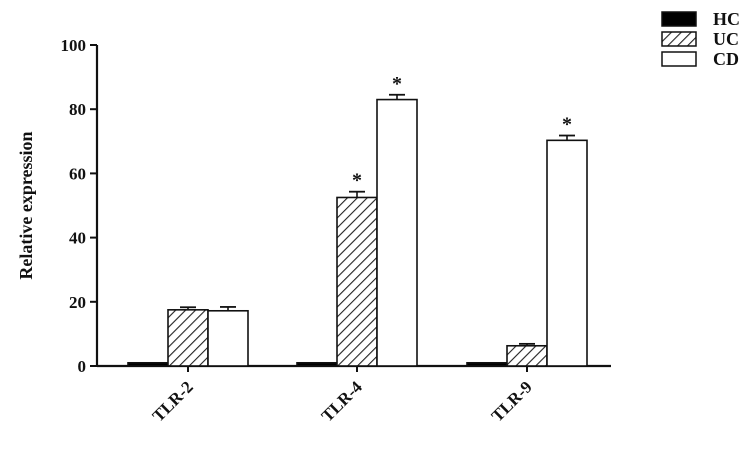 The width and height of the screenshot is (753, 455). I want to click on y-axis-label: Relative expression, so click(26, 205).